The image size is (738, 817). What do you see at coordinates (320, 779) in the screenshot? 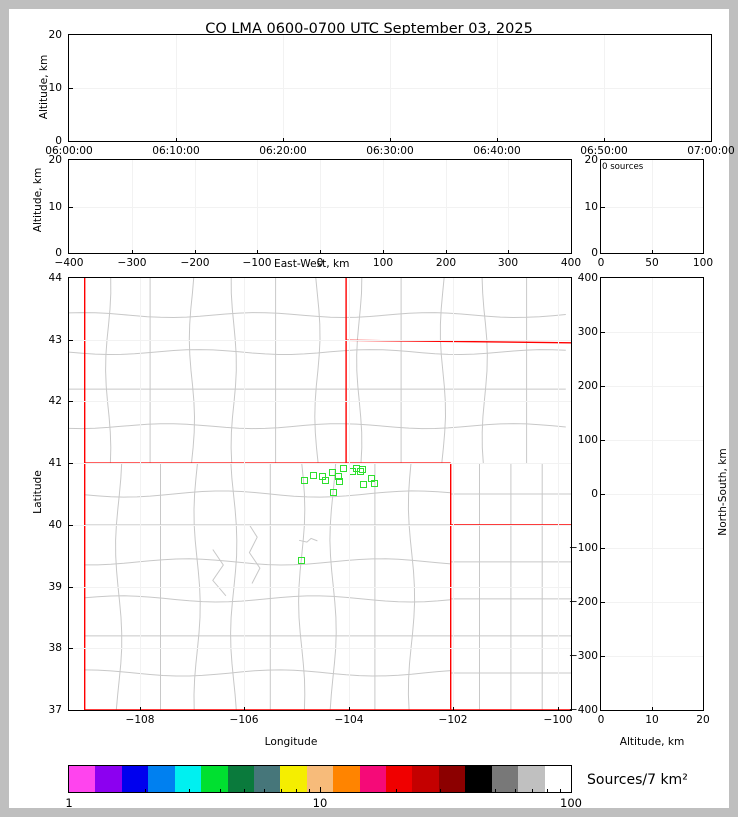
I see `colorbar` at bounding box center [320, 779].